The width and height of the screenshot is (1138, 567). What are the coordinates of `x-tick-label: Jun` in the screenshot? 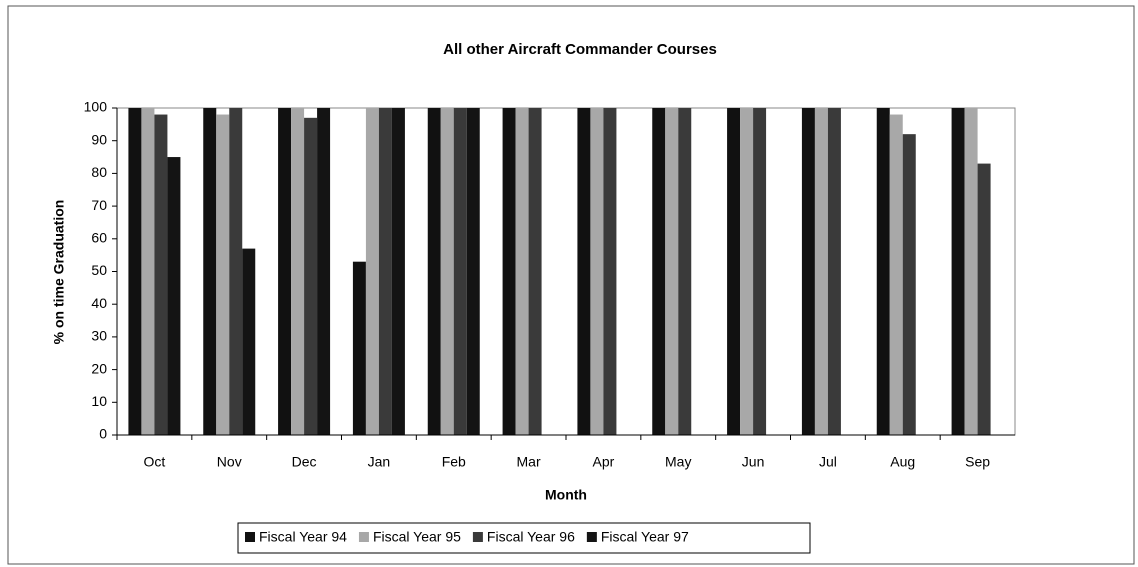 It's located at (753, 462).